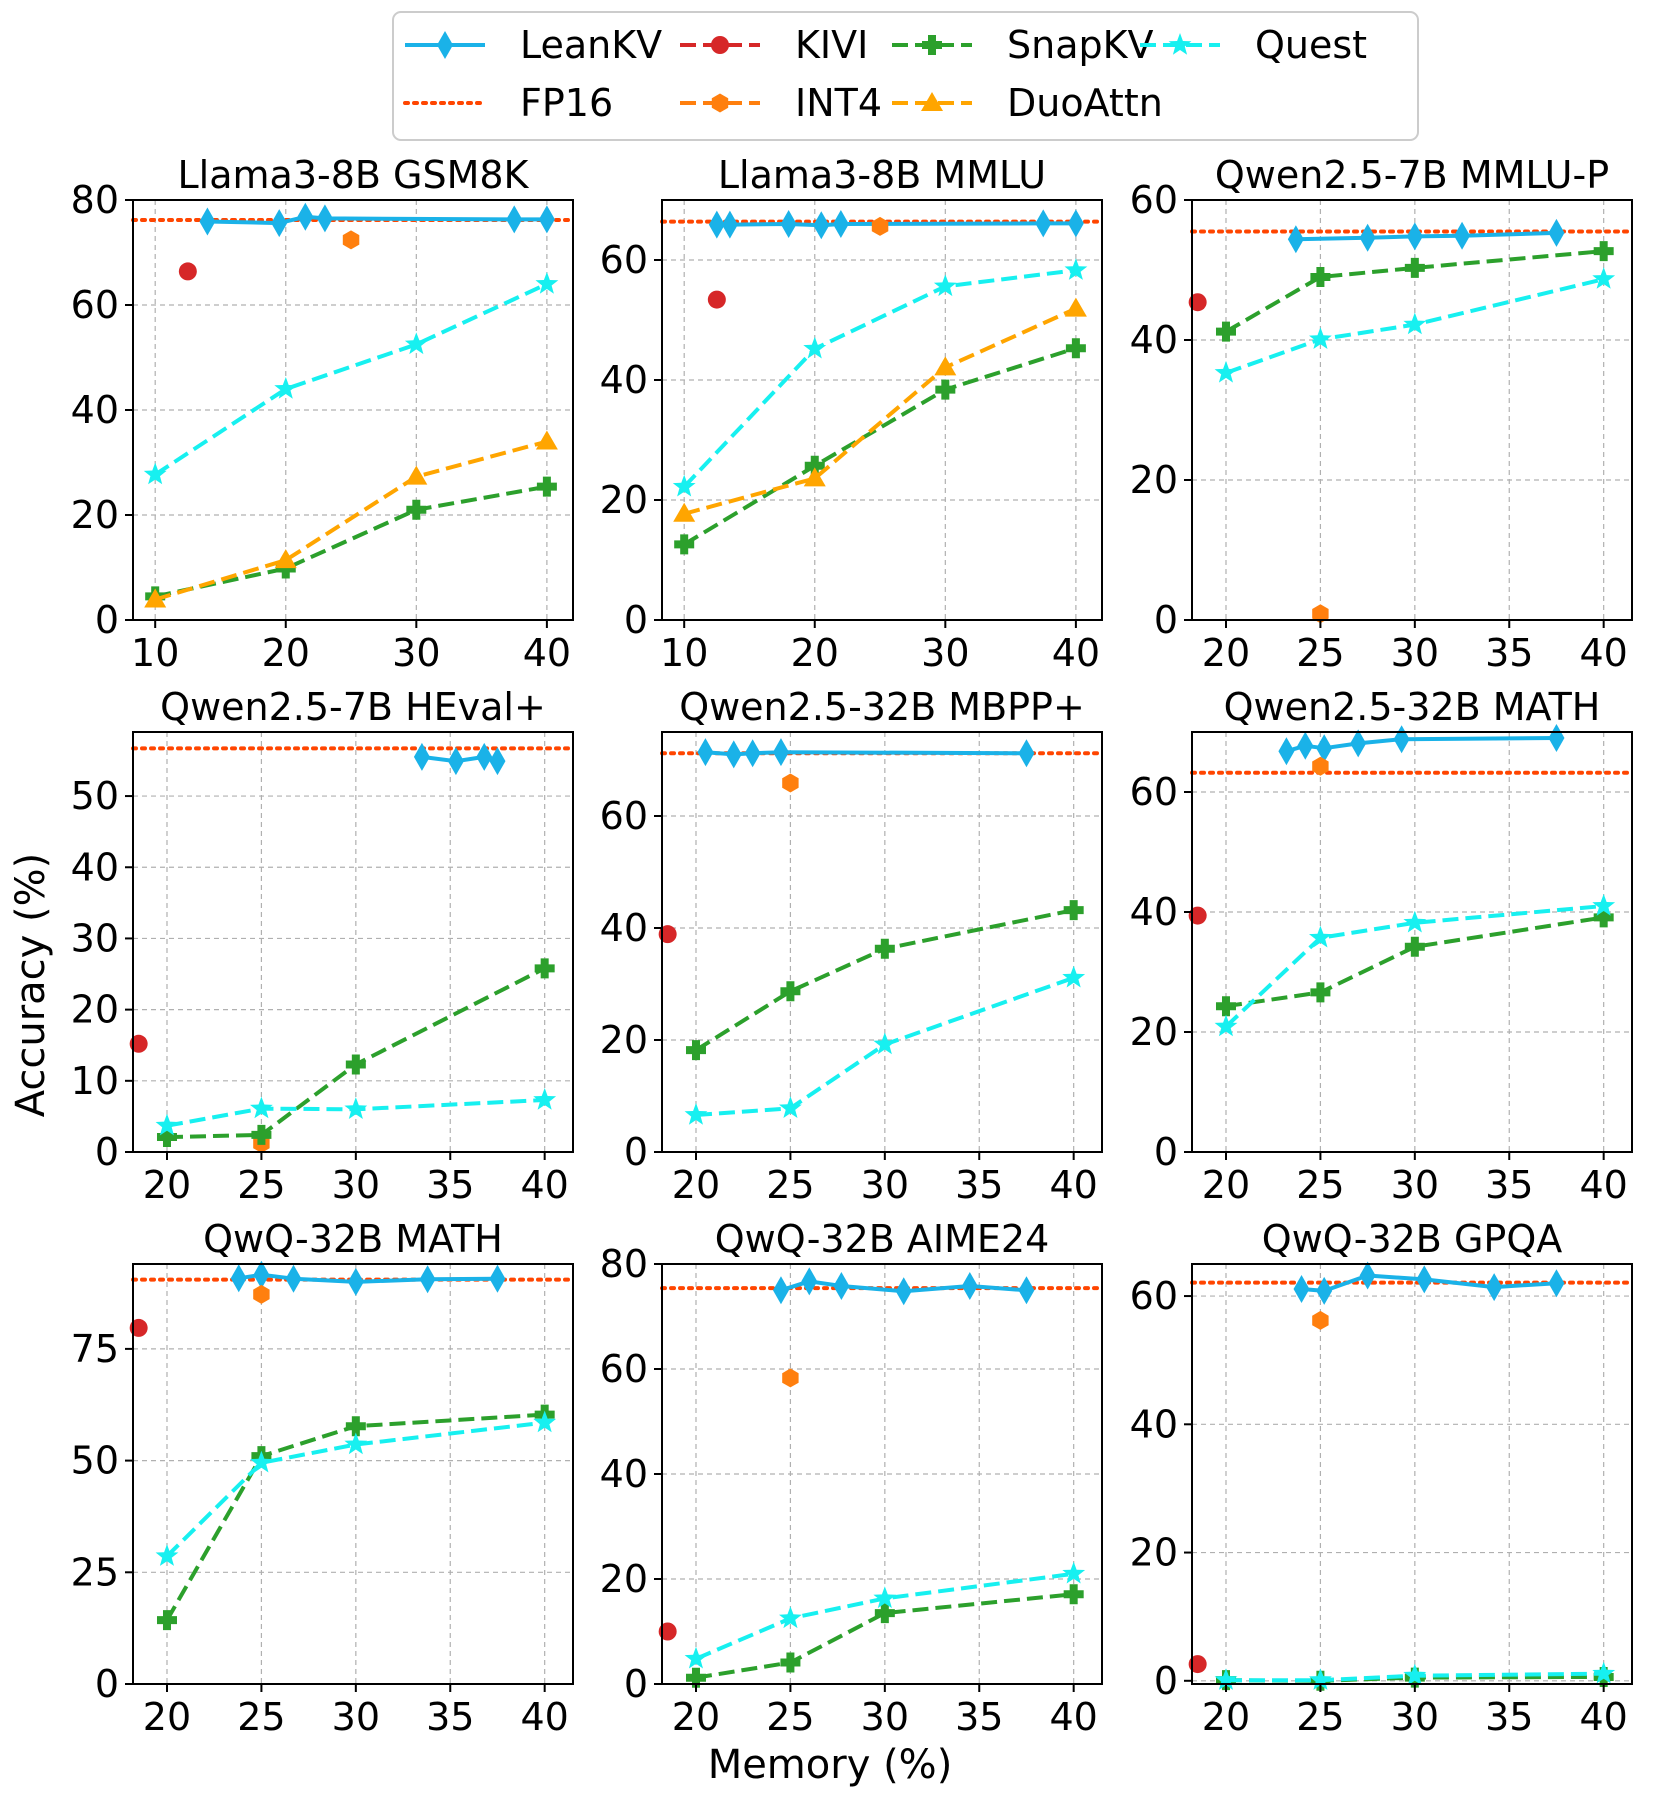 This screenshot has height=1801, width=1660. What do you see at coordinates (95, 1572) in the screenshot?
I see `y-tick-label-7-1: 25` at bounding box center [95, 1572].